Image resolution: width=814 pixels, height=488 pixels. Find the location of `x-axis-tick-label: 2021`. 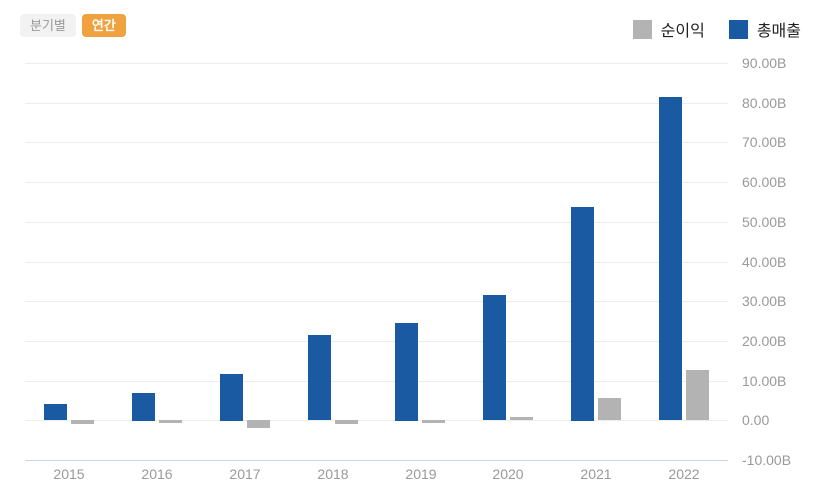

x-axis-tick-label: 2021 is located at coordinates (596, 474).